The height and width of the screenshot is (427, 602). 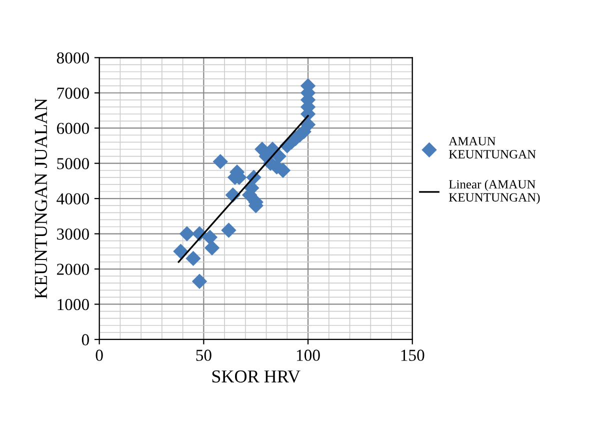 I want to click on y-tick-label: 4000, so click(x=72, y=198).